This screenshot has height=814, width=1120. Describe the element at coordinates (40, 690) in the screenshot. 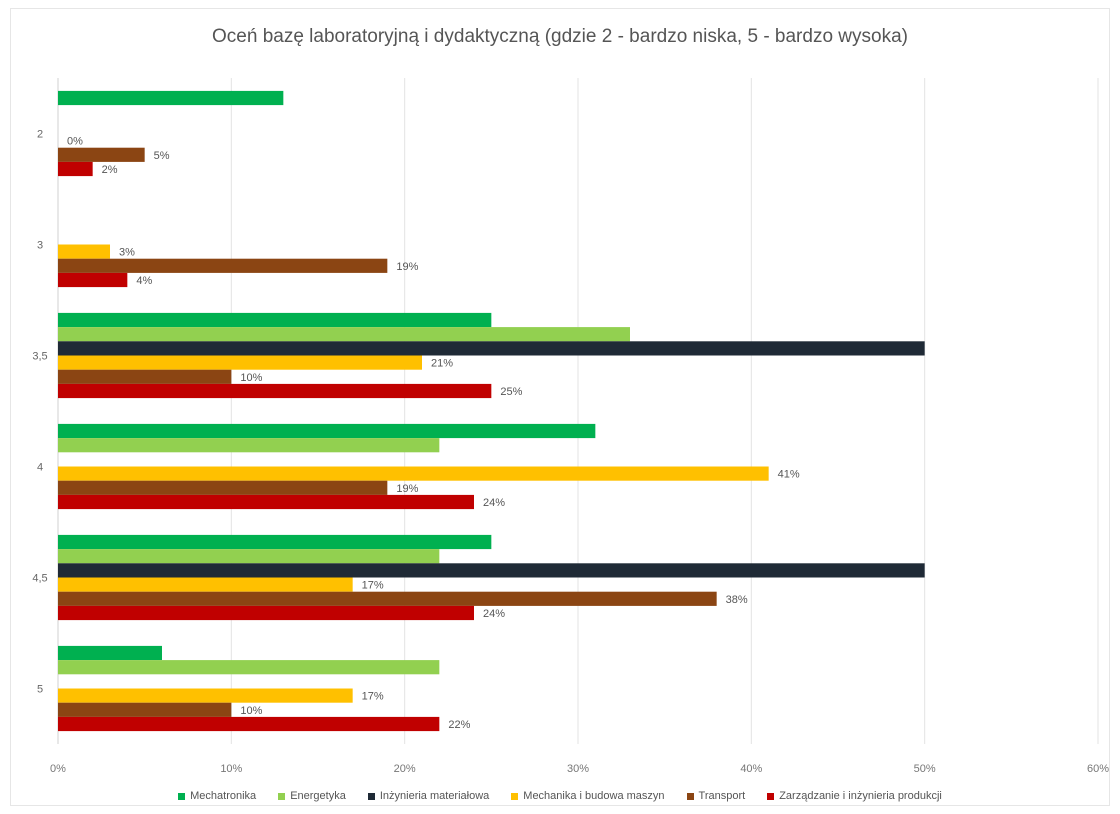

I see `y-tick-label: 5` at that location.